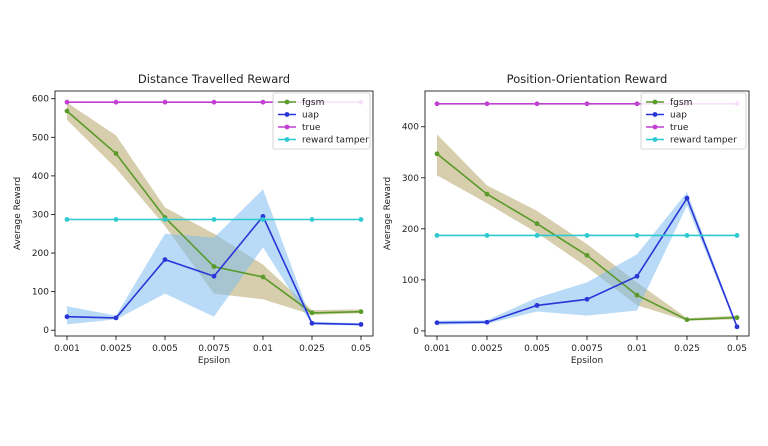 The image size is (768, 446). Describe the element at coordinates (40, 138) in the screenshot. I see `y-tick-label: 500` at that location.